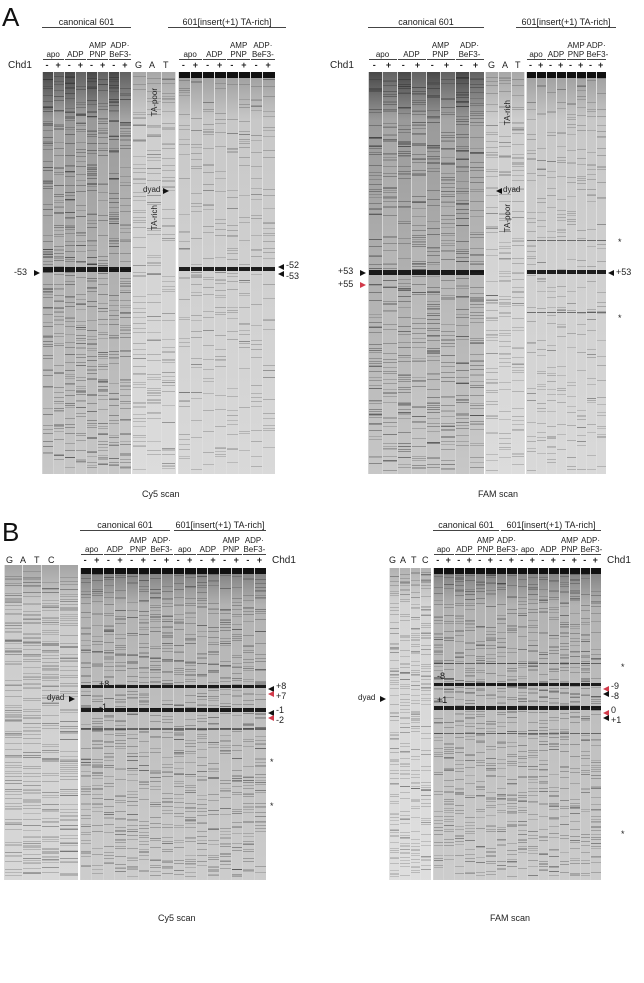 This screenshot has height=983, width=644. I want to click on gel-lane, so click(404, 273).